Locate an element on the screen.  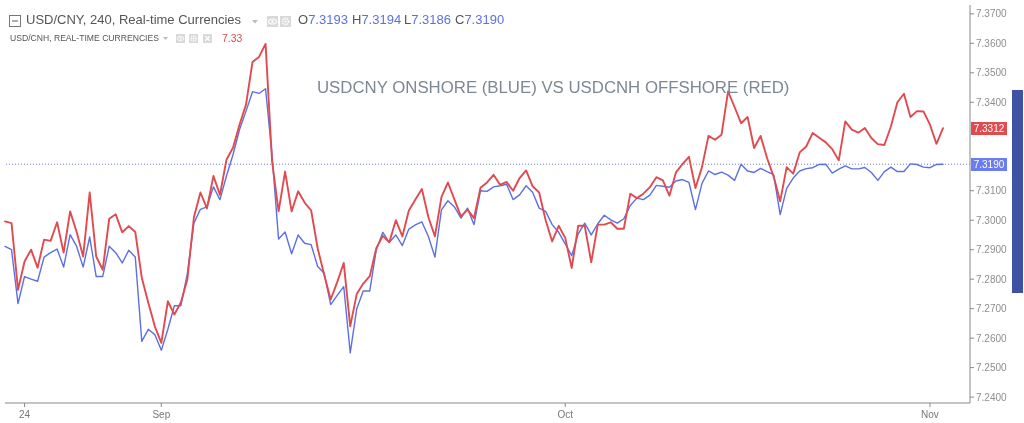
annotation: C7.3190 is located at coordinates (480, 19).